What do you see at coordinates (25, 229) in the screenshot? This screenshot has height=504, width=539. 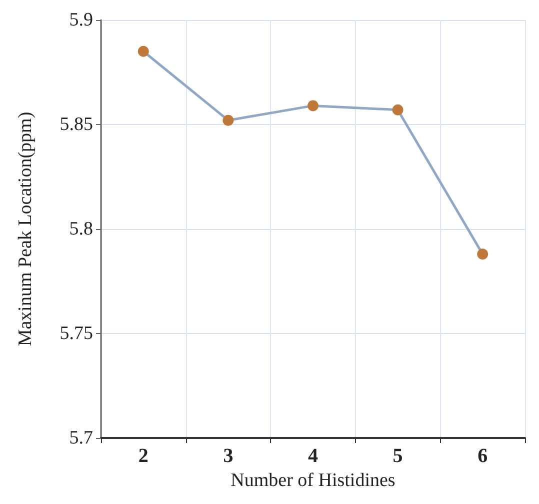 I see `y-axis-title: Maxinum Peak Location(ppm)` at bounding box center [25, 229].